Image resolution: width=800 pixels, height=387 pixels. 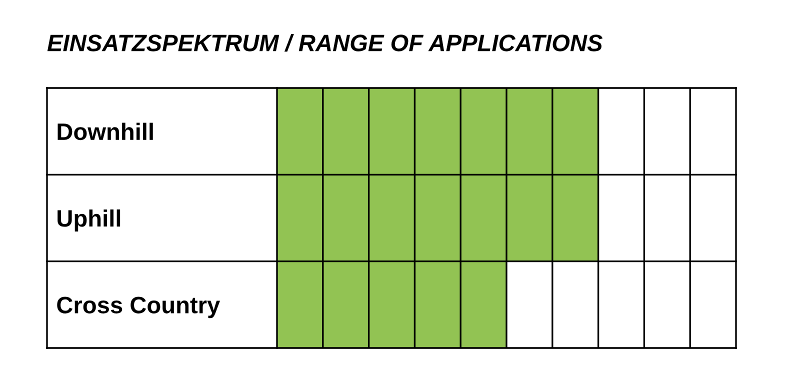 What do you see at coordinates (325, 43) in the screenshot?
I see `chart-title: EINSATZSPEKTRUM / RANGE OF APPLICATIONS` at bounding box center [325, 43].